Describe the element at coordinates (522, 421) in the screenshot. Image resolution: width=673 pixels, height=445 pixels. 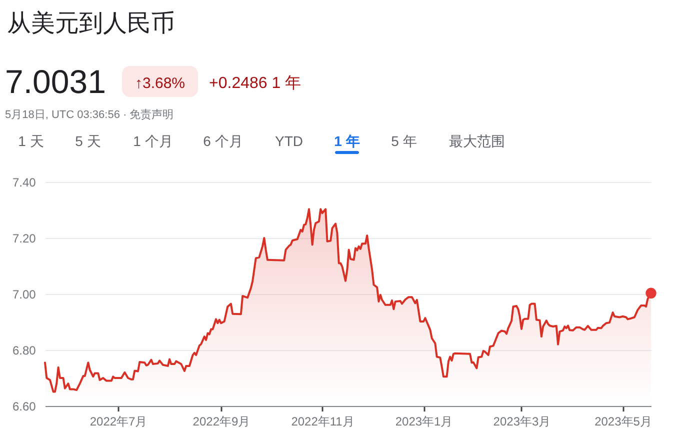
I see `x-tick-label: 2023年3月` at that location.